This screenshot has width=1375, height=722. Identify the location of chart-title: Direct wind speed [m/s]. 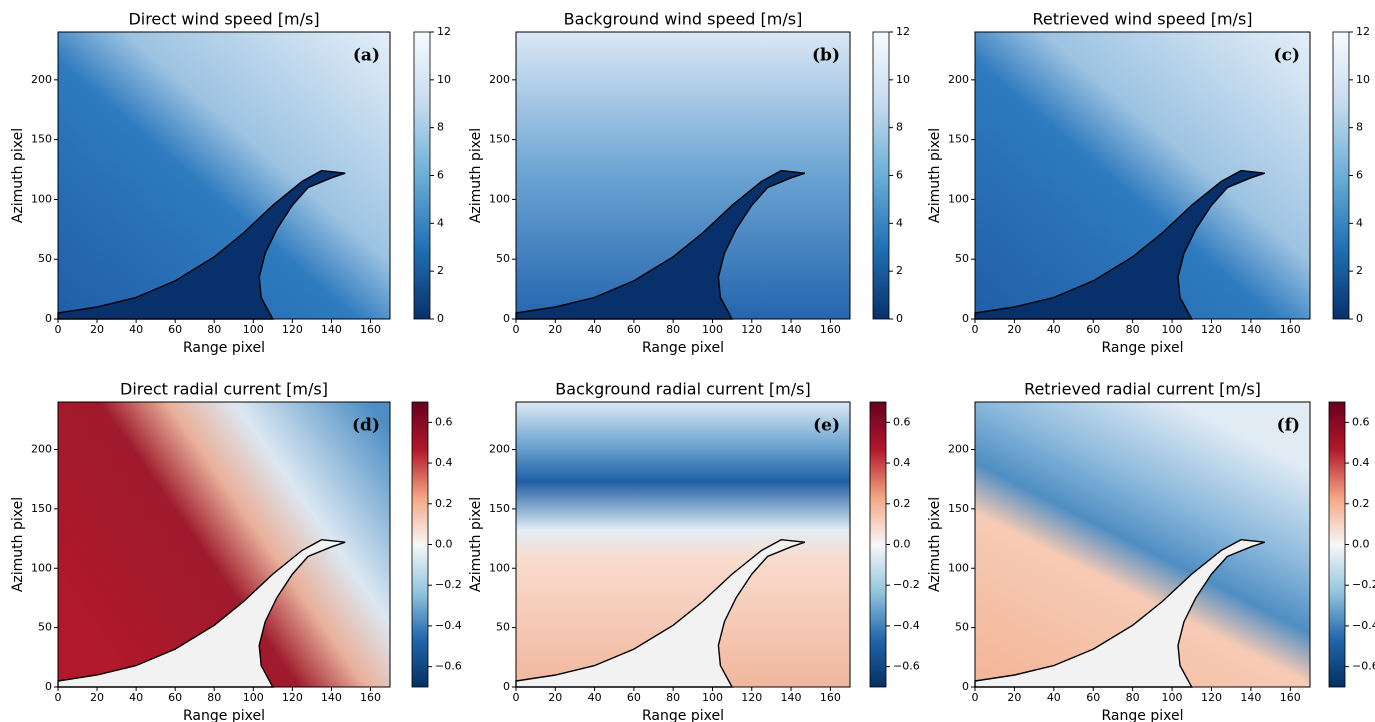
(223, 19).